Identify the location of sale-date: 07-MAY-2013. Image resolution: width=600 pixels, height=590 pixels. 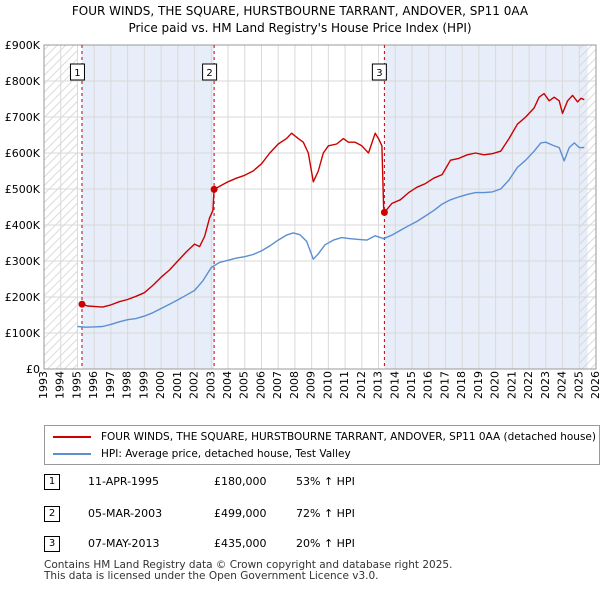
(124, 543).